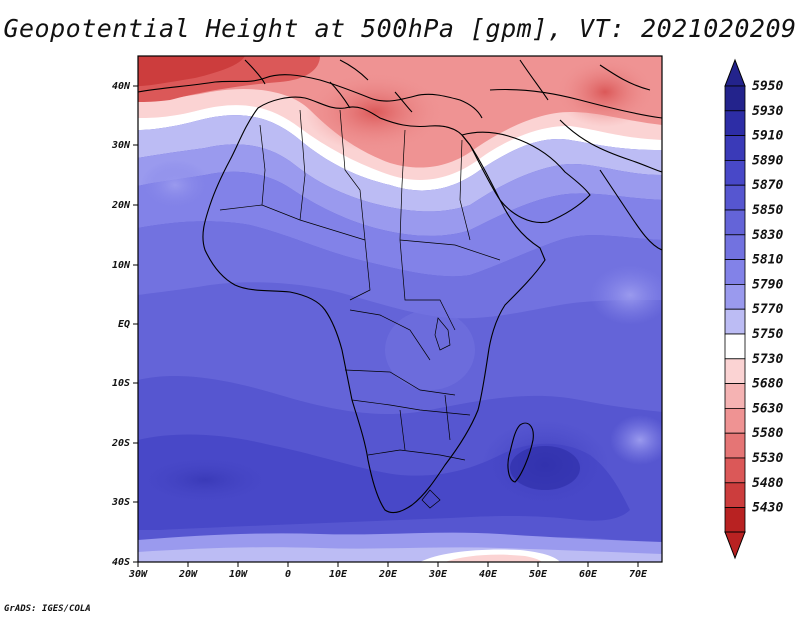 This screenshot has height=618, width=800. What do you see at coordinates (767, 433) in the screenshot?
I see `colorbar-label: 5580` at bounding box center [767, 433].